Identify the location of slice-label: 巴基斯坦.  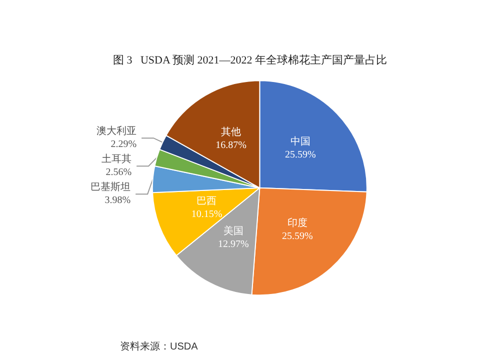
(110, 187).